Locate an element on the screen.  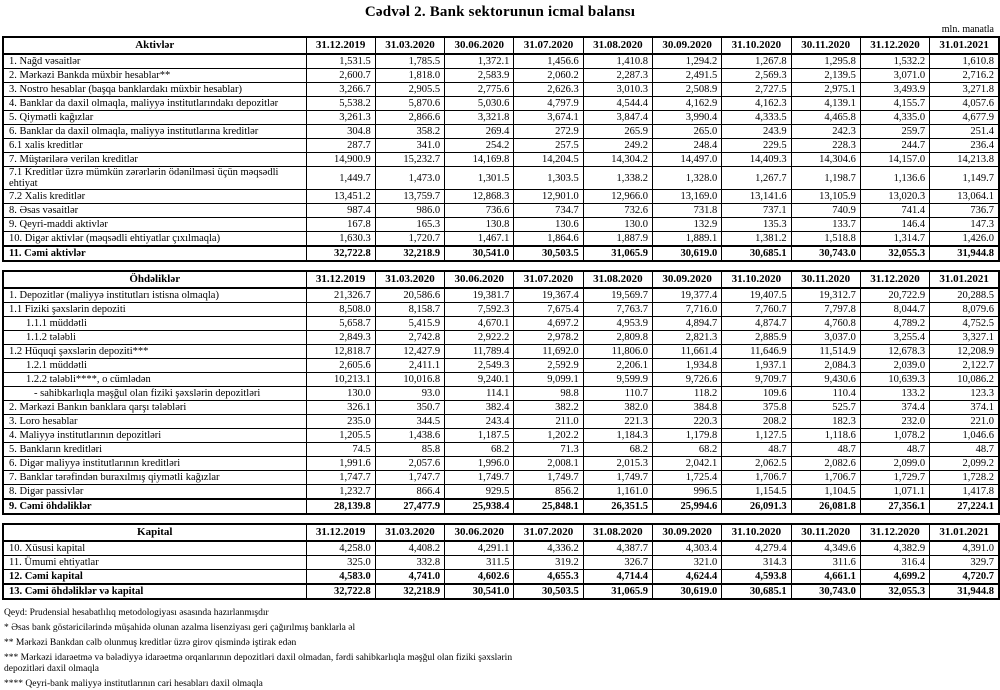
value-cell: 12,208.9 is located at coordinates (964, 352).